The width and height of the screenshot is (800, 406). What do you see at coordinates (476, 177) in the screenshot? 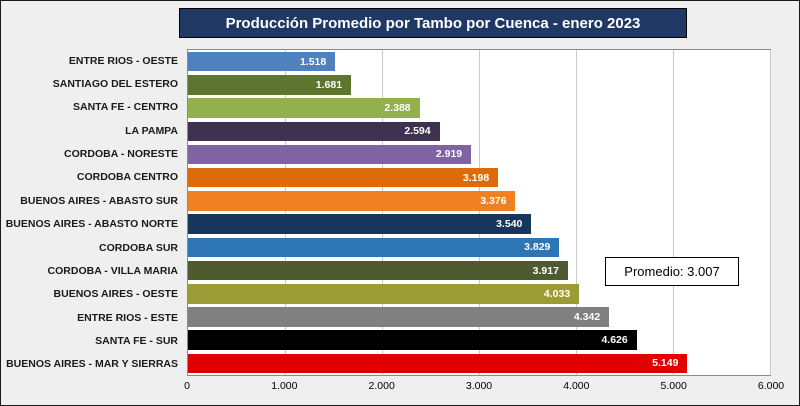
I see `bar-value-label: 3.198` at bounding box center [476, 177].